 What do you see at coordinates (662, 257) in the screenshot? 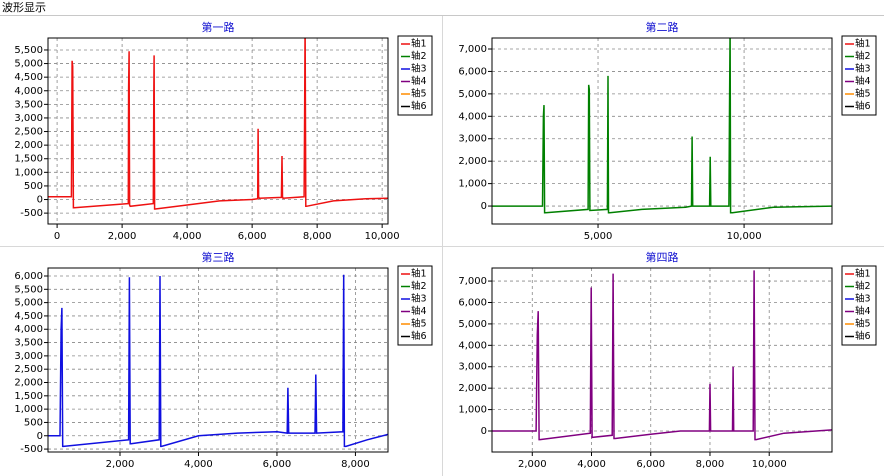
I see `chart-title: 第四路` at bounding box center [662, 257].